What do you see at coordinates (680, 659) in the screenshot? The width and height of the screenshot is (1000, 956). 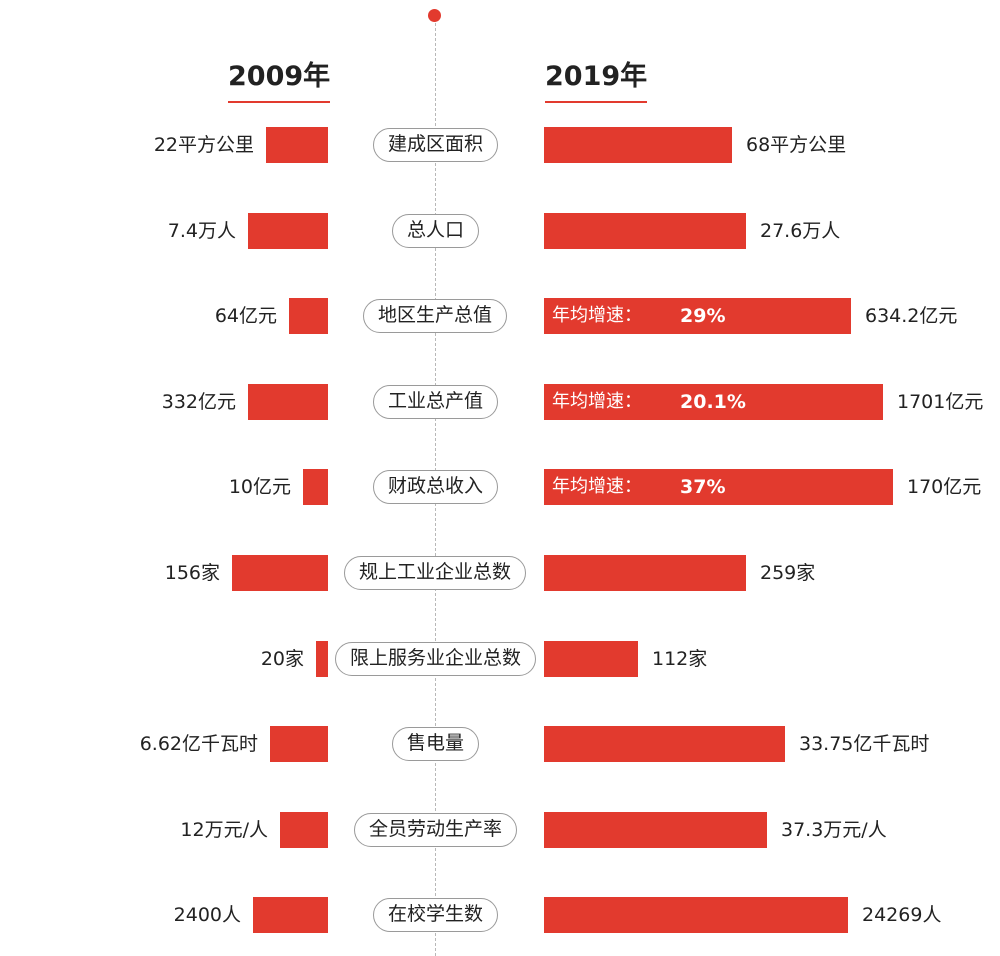 I see `value-label-2019: 112家` at bounding box center [680, 659].